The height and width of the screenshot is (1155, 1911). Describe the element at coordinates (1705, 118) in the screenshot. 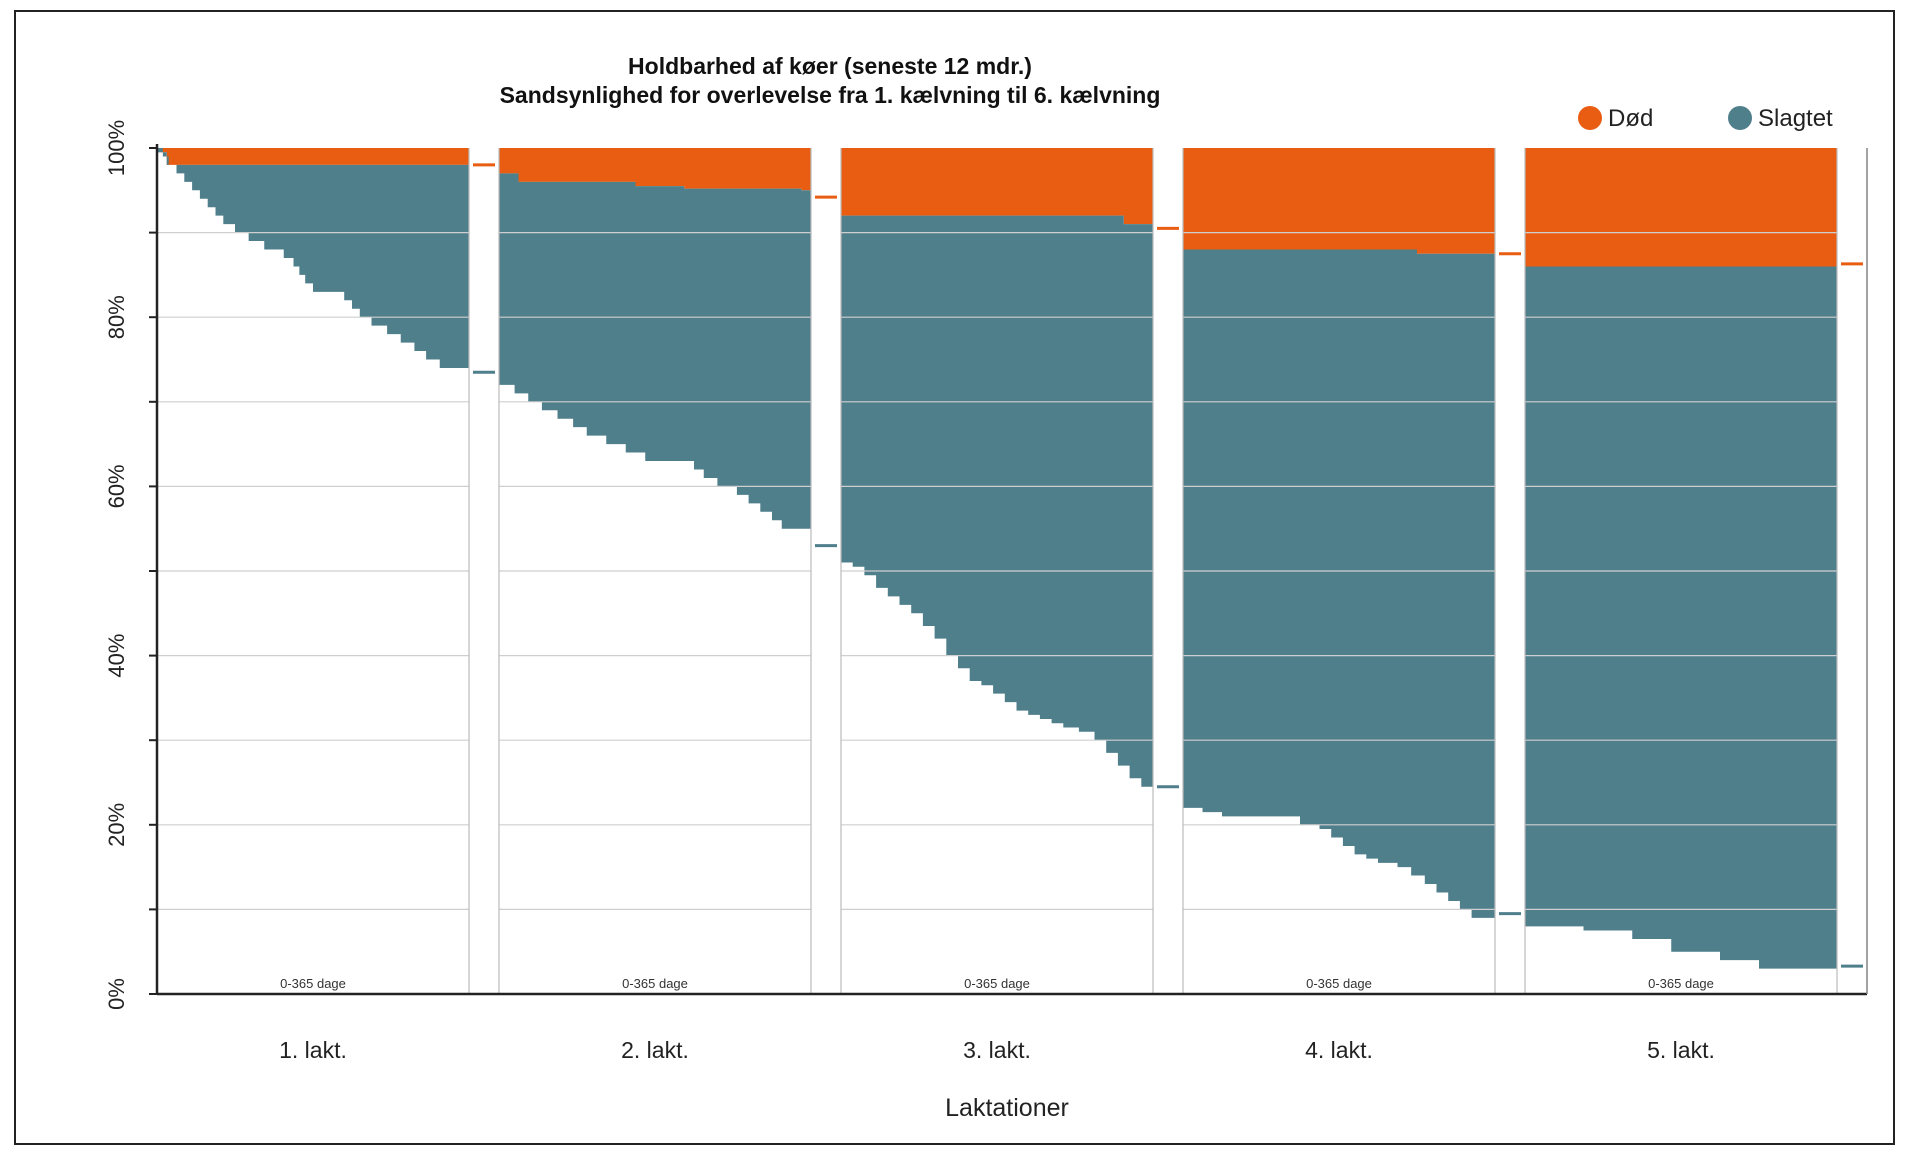

I see `legend: Død Slagtet` at that location.